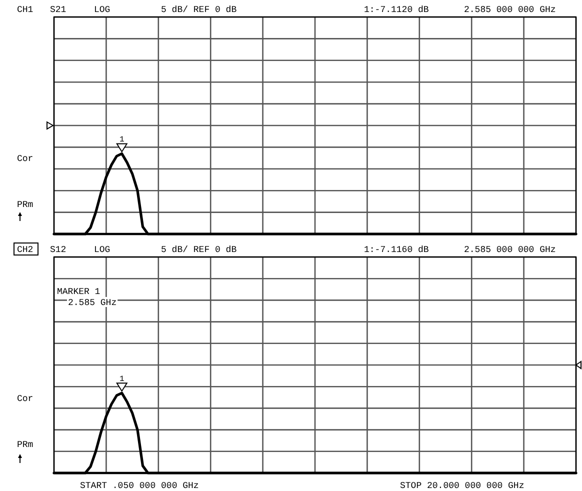 This screenshot has width=582, height=491. I want to click on text: S12, so click(58, 250).